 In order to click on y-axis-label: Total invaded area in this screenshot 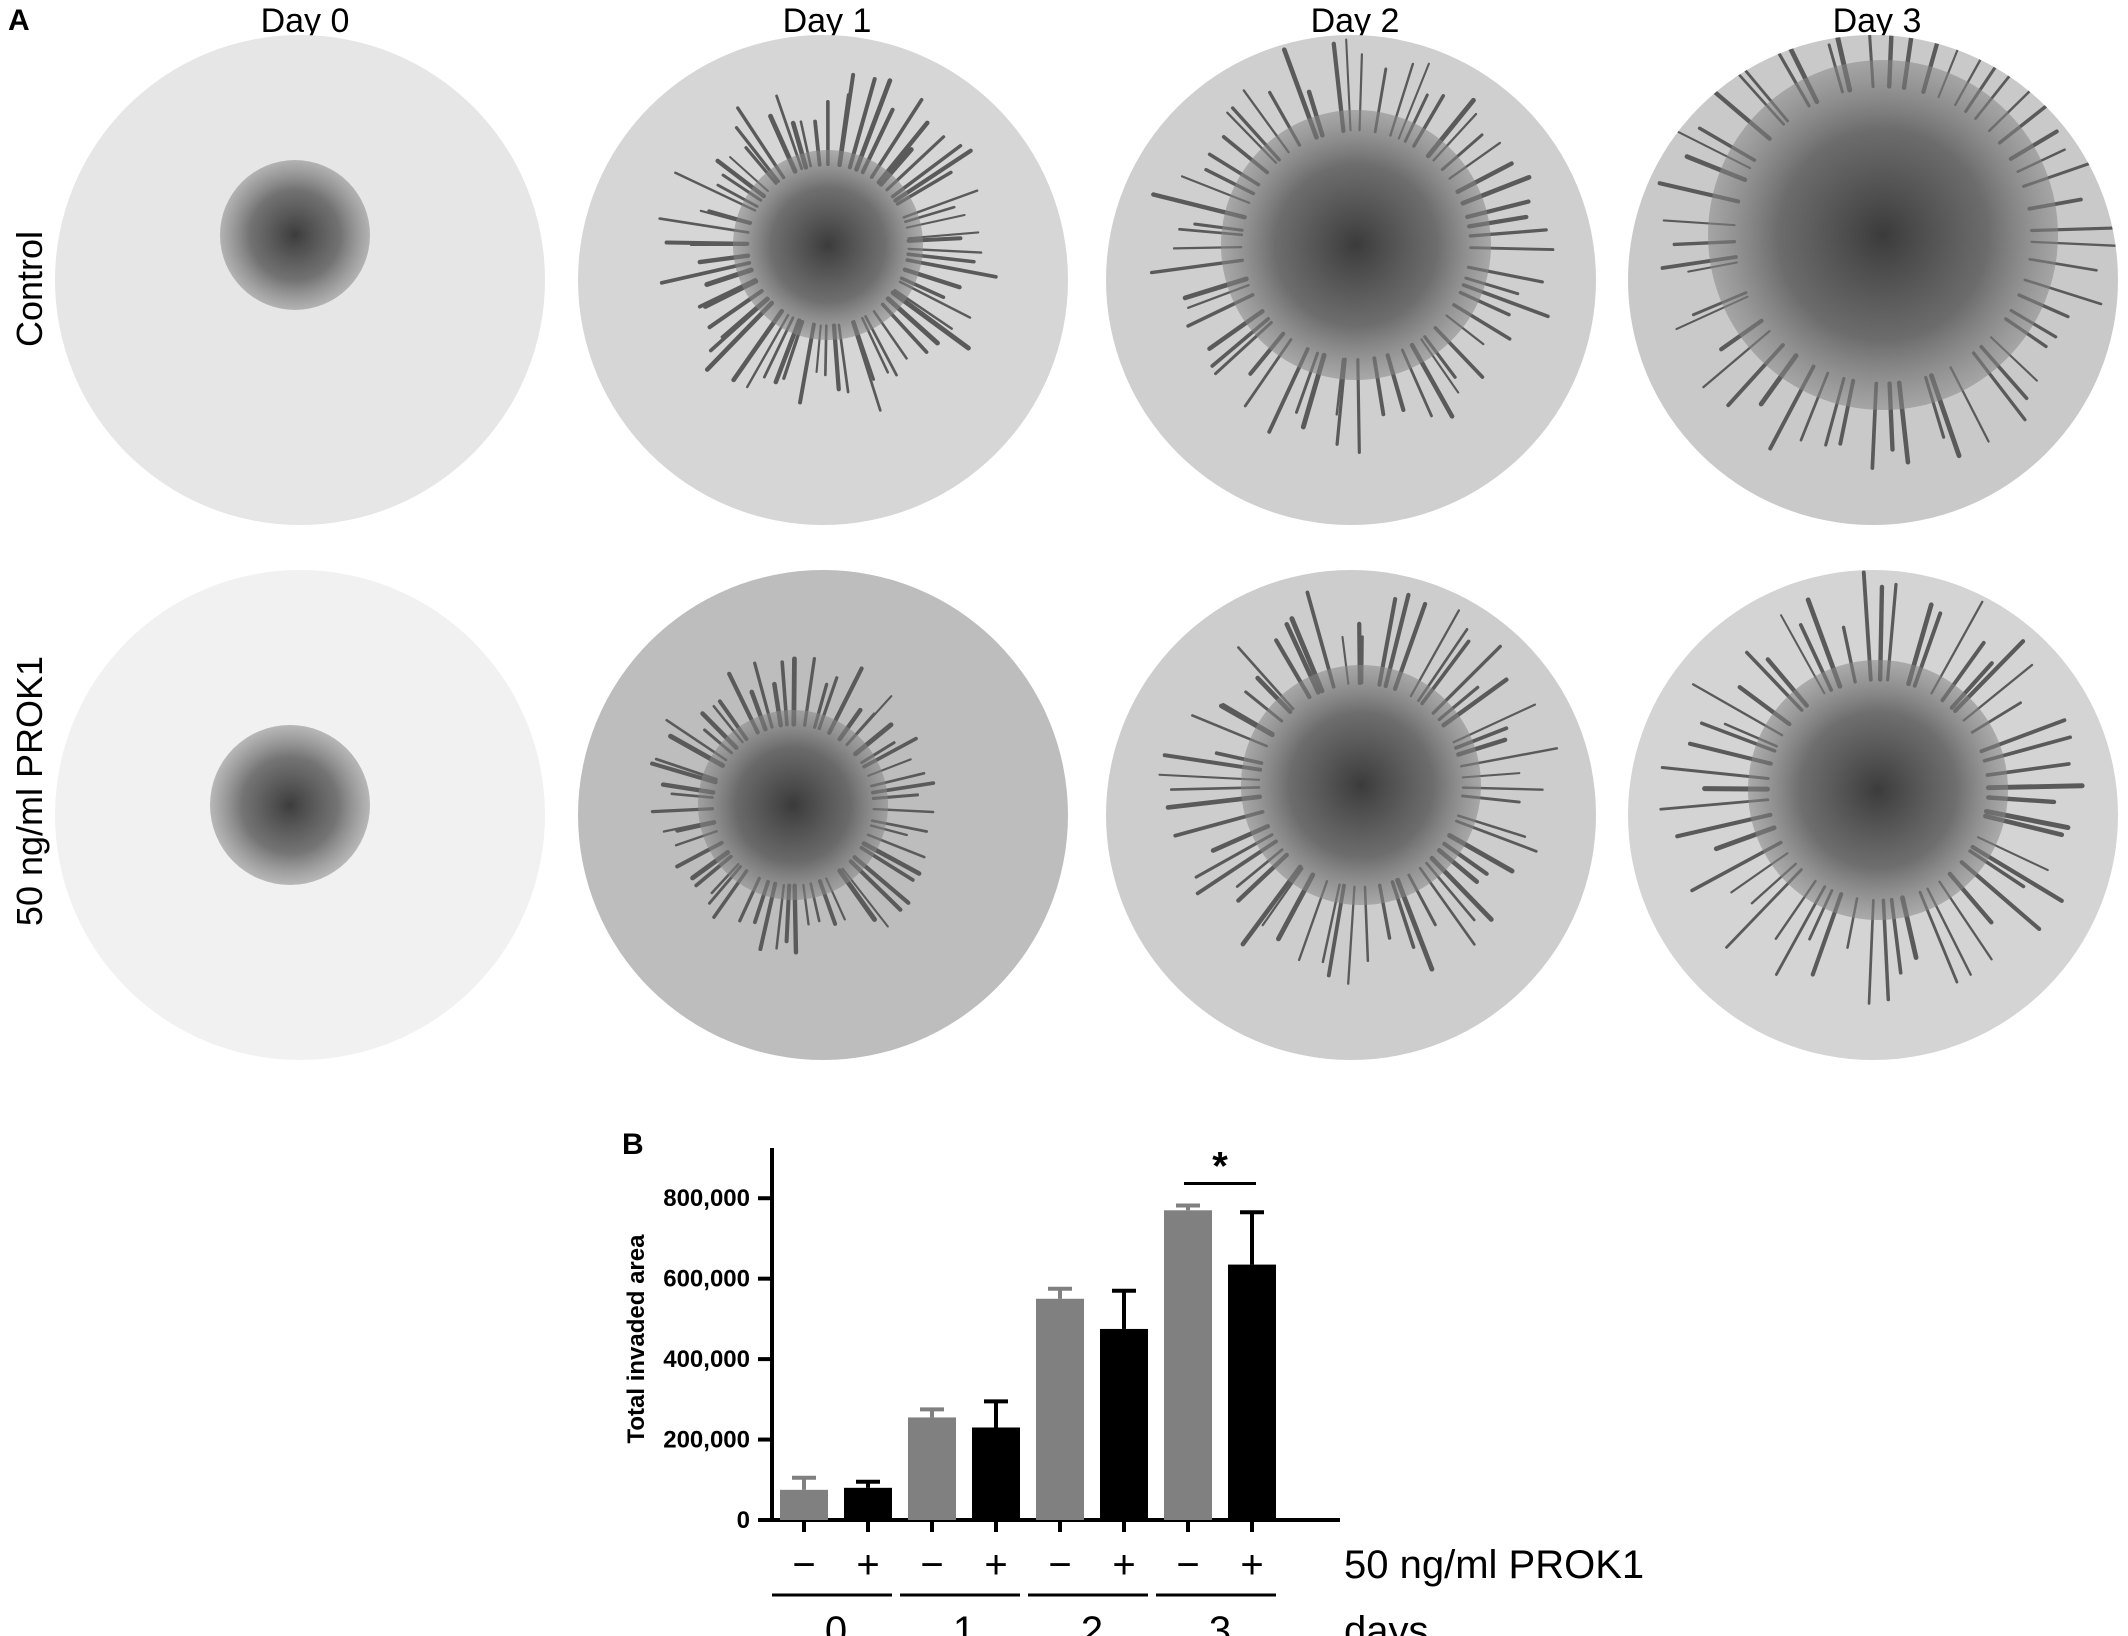, I will do `click(636, 1339)`.